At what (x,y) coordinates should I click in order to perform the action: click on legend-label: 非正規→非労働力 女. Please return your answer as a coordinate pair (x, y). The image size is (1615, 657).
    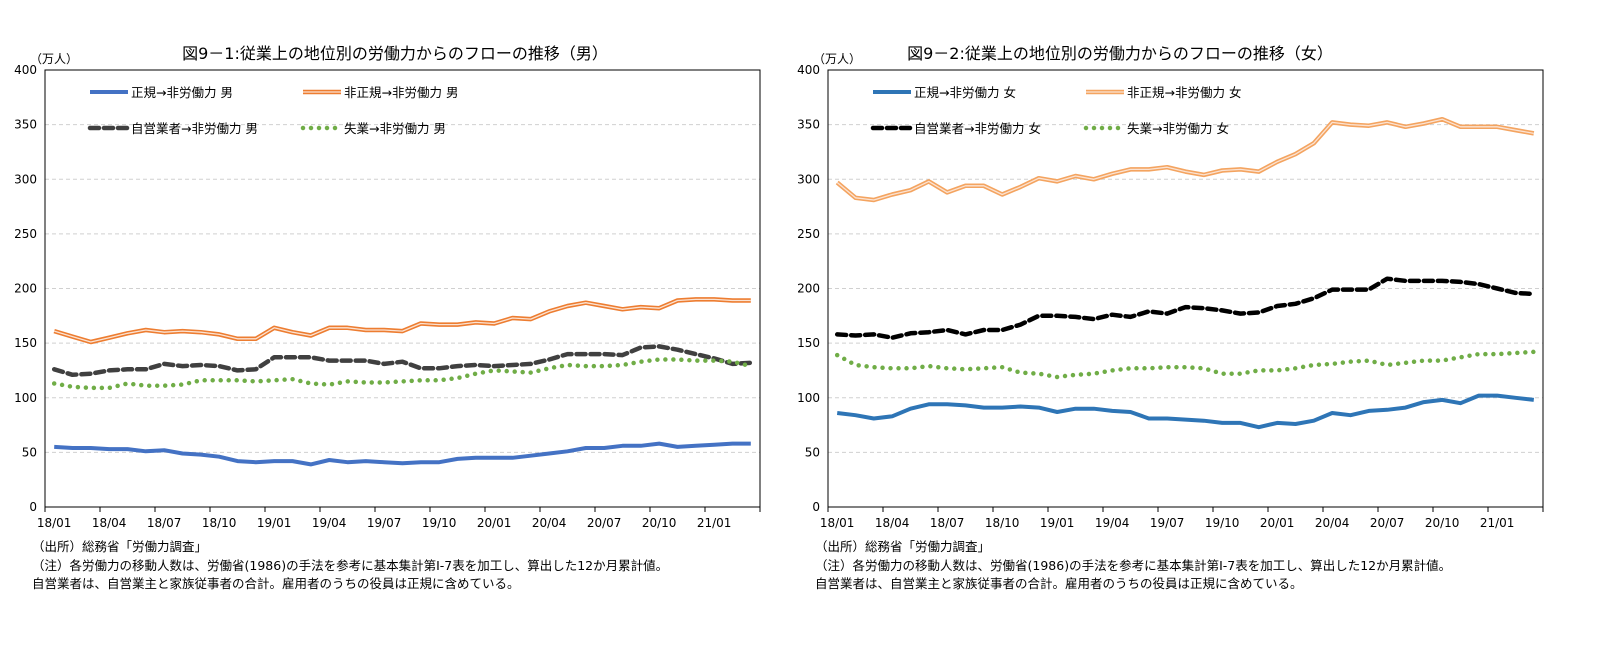
    Looking at the image, I should click on (1184, 92).